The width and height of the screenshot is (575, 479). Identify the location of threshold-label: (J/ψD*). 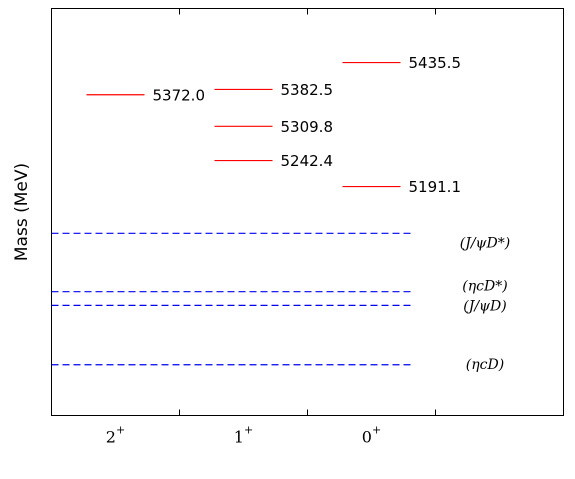
(485, 243).